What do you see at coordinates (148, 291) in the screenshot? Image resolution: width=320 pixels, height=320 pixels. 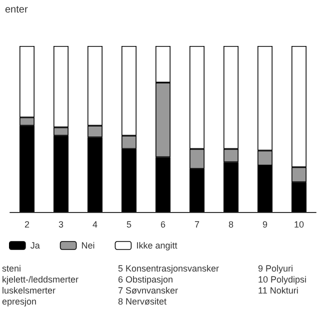 I see `text: 7 Søvnvansker` at bounding box center [148, 291].